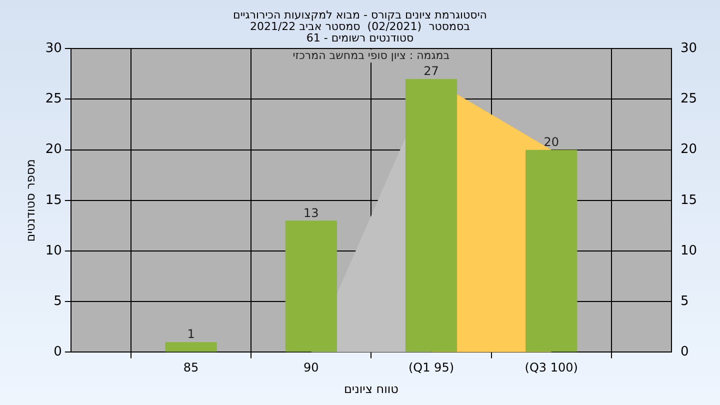  What do you see at coordinates (58, 301) in the screenshot?
I see `y-tick-label: 5` at bounding box center [58, 301].